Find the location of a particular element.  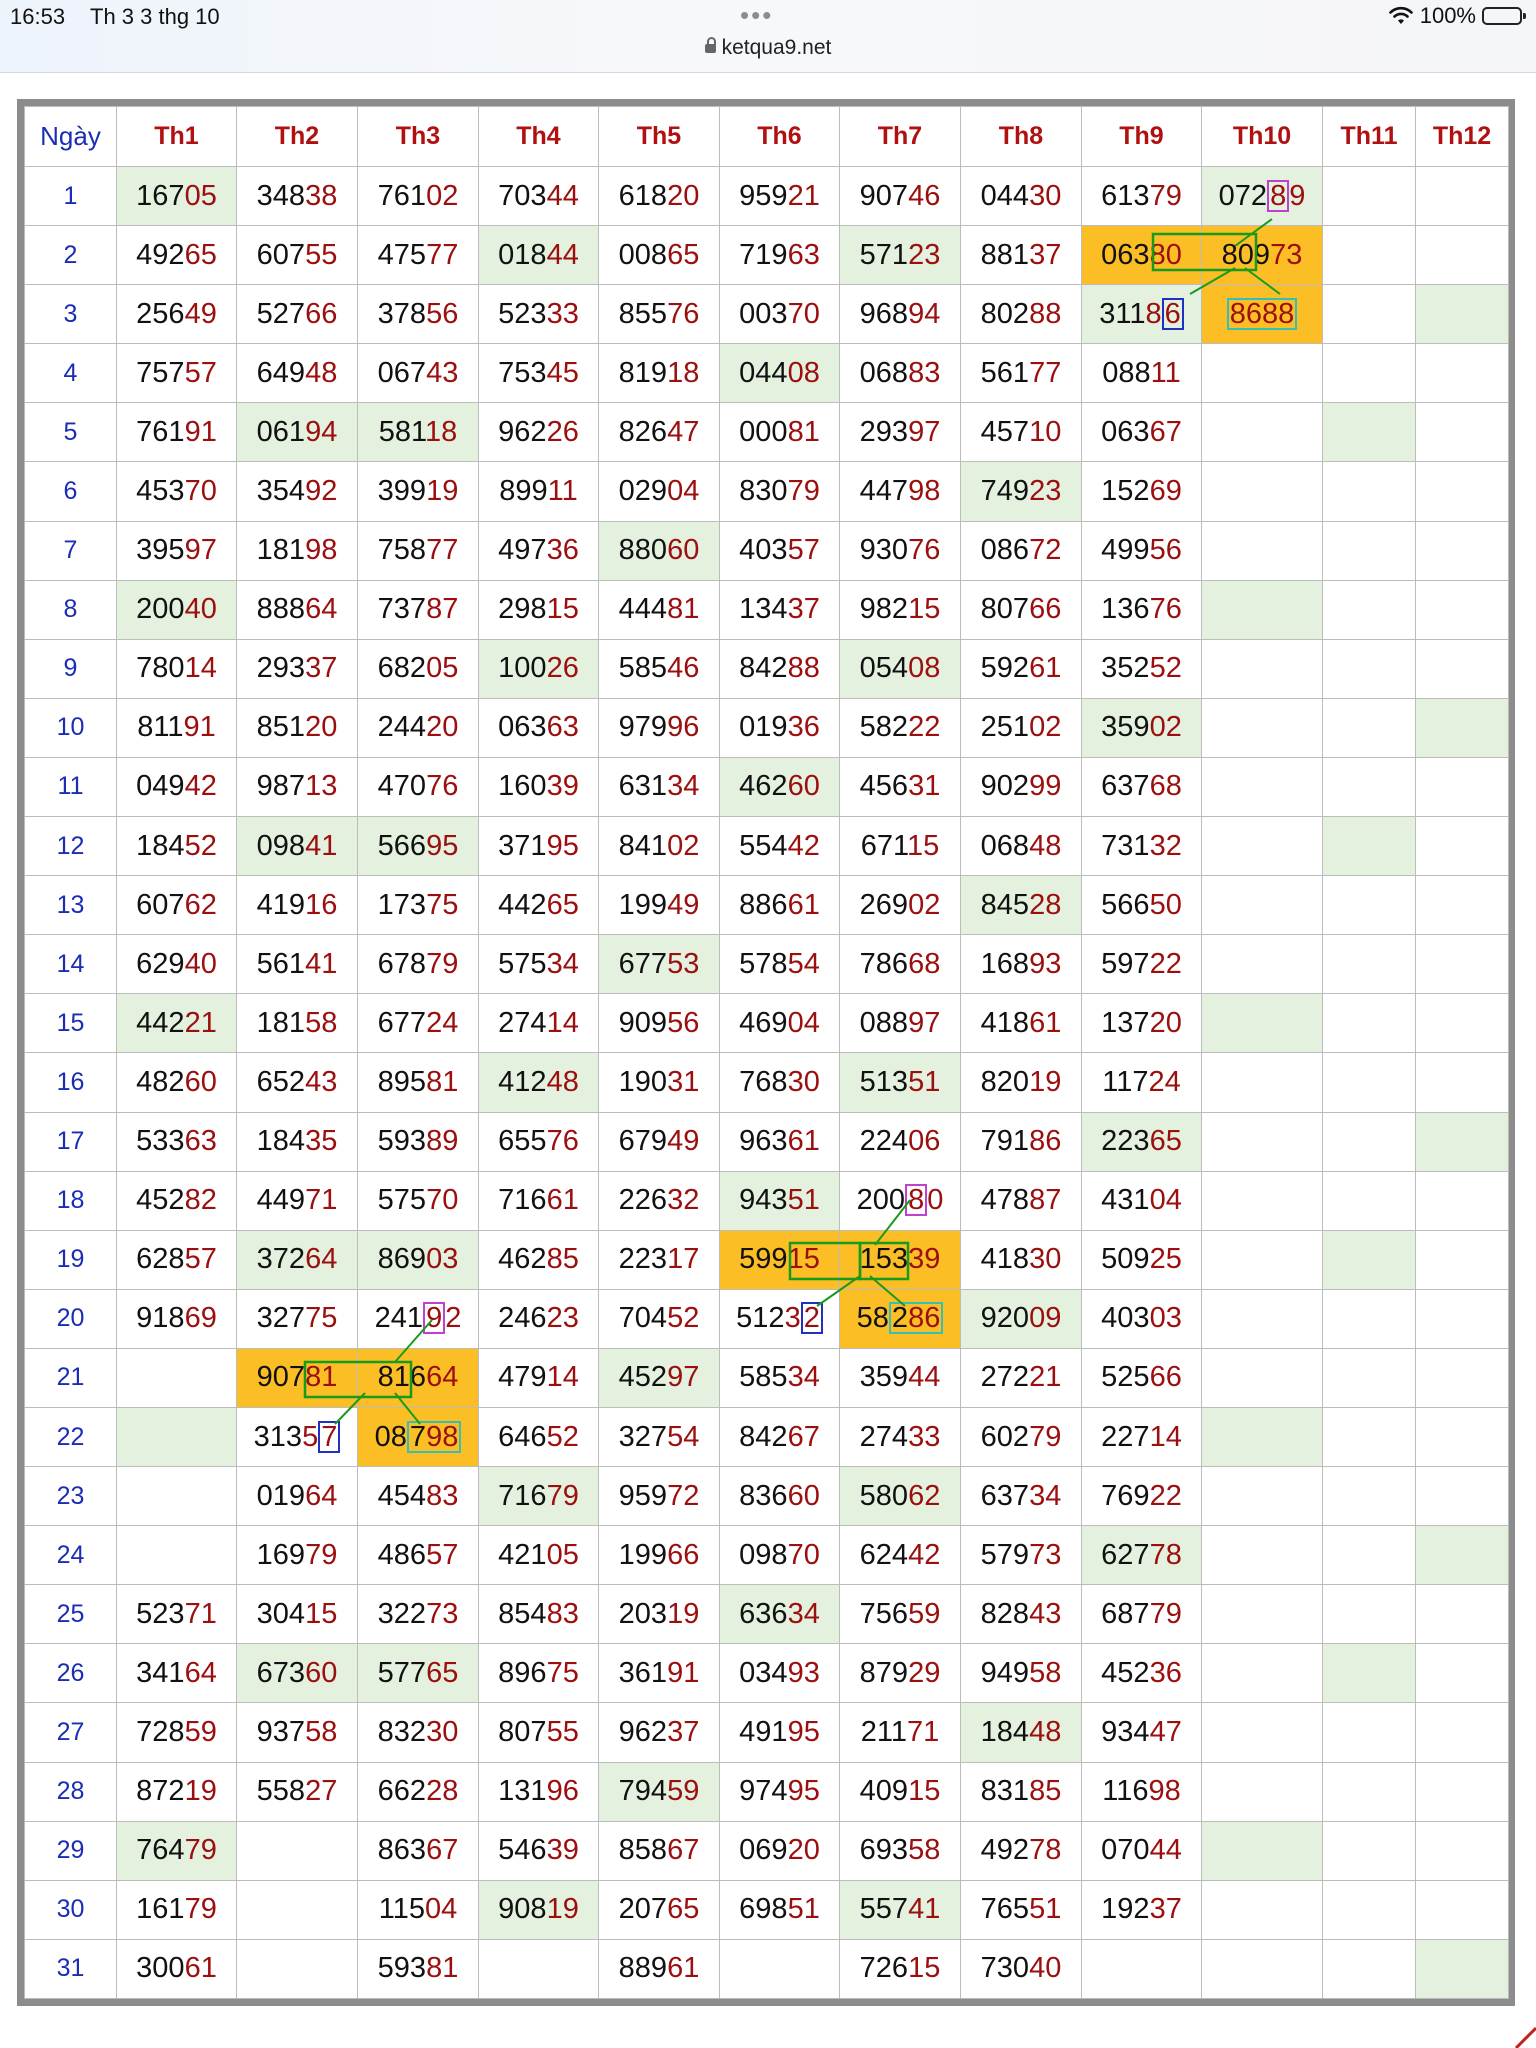

result-cell: 01936 is located at coordinates (779, 727).